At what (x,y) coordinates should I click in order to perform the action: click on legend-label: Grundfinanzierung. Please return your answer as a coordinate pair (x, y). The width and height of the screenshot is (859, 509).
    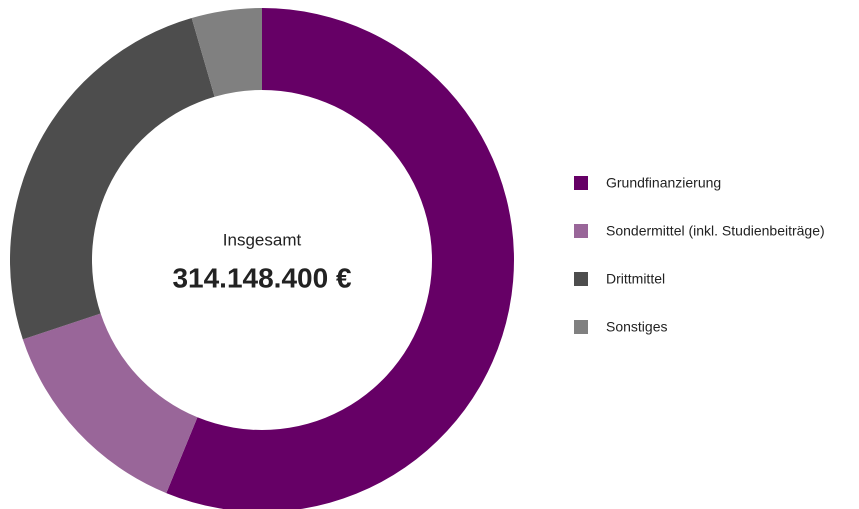
    Looking at the image, I should click on (663, 183).